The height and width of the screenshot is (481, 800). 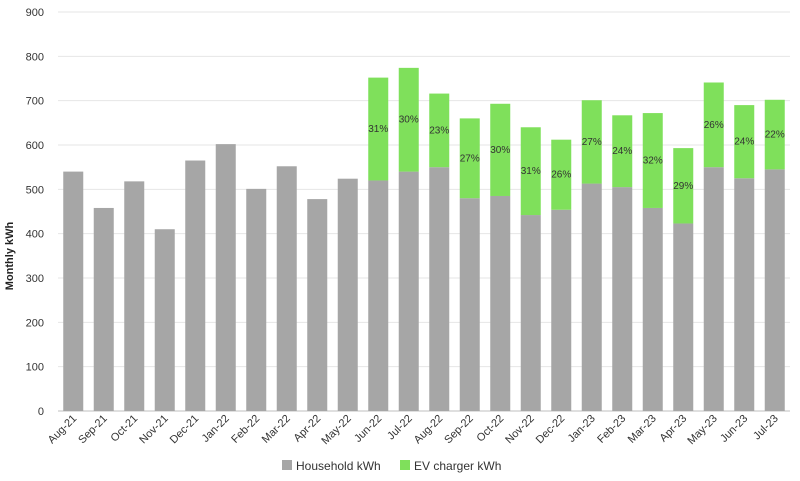 I want to click on x-tick-label: Dec-21, so click(x=185, y=430).